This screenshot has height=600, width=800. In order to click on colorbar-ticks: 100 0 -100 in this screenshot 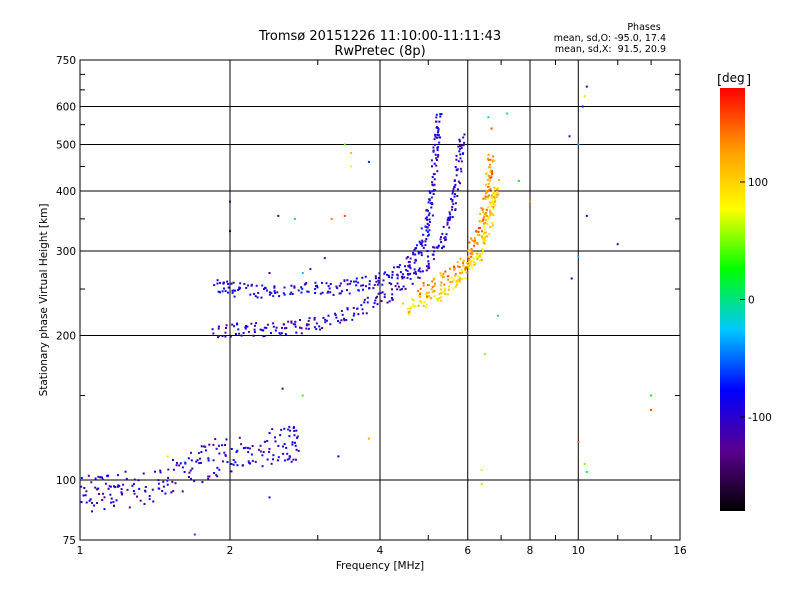, I will do `click(756, 300)`.